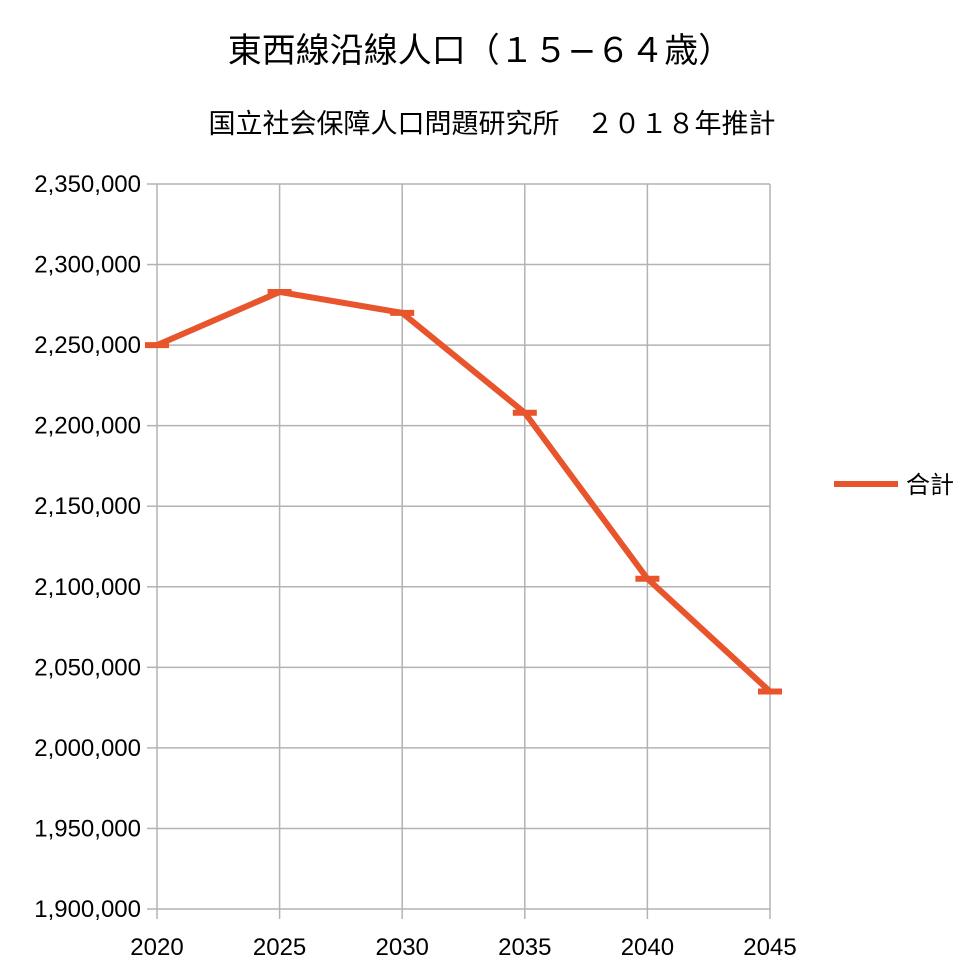  Describe the element at coordinates (894, 485) in the screenshot. I see `legend: 合計` at that location.